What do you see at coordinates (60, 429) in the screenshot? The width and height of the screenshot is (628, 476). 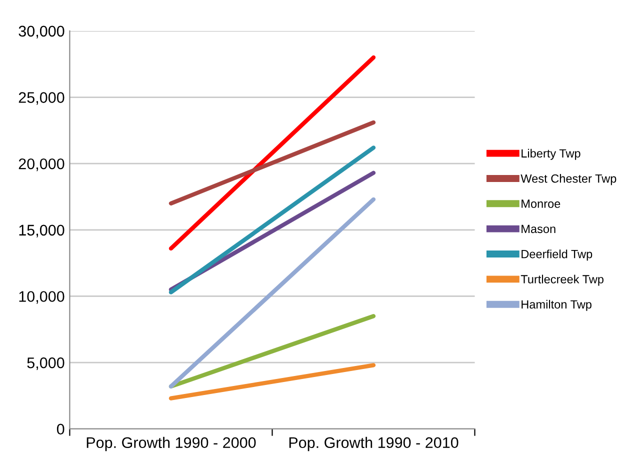 I see `y-tick-label: 0` at bounding box center [60, 429].